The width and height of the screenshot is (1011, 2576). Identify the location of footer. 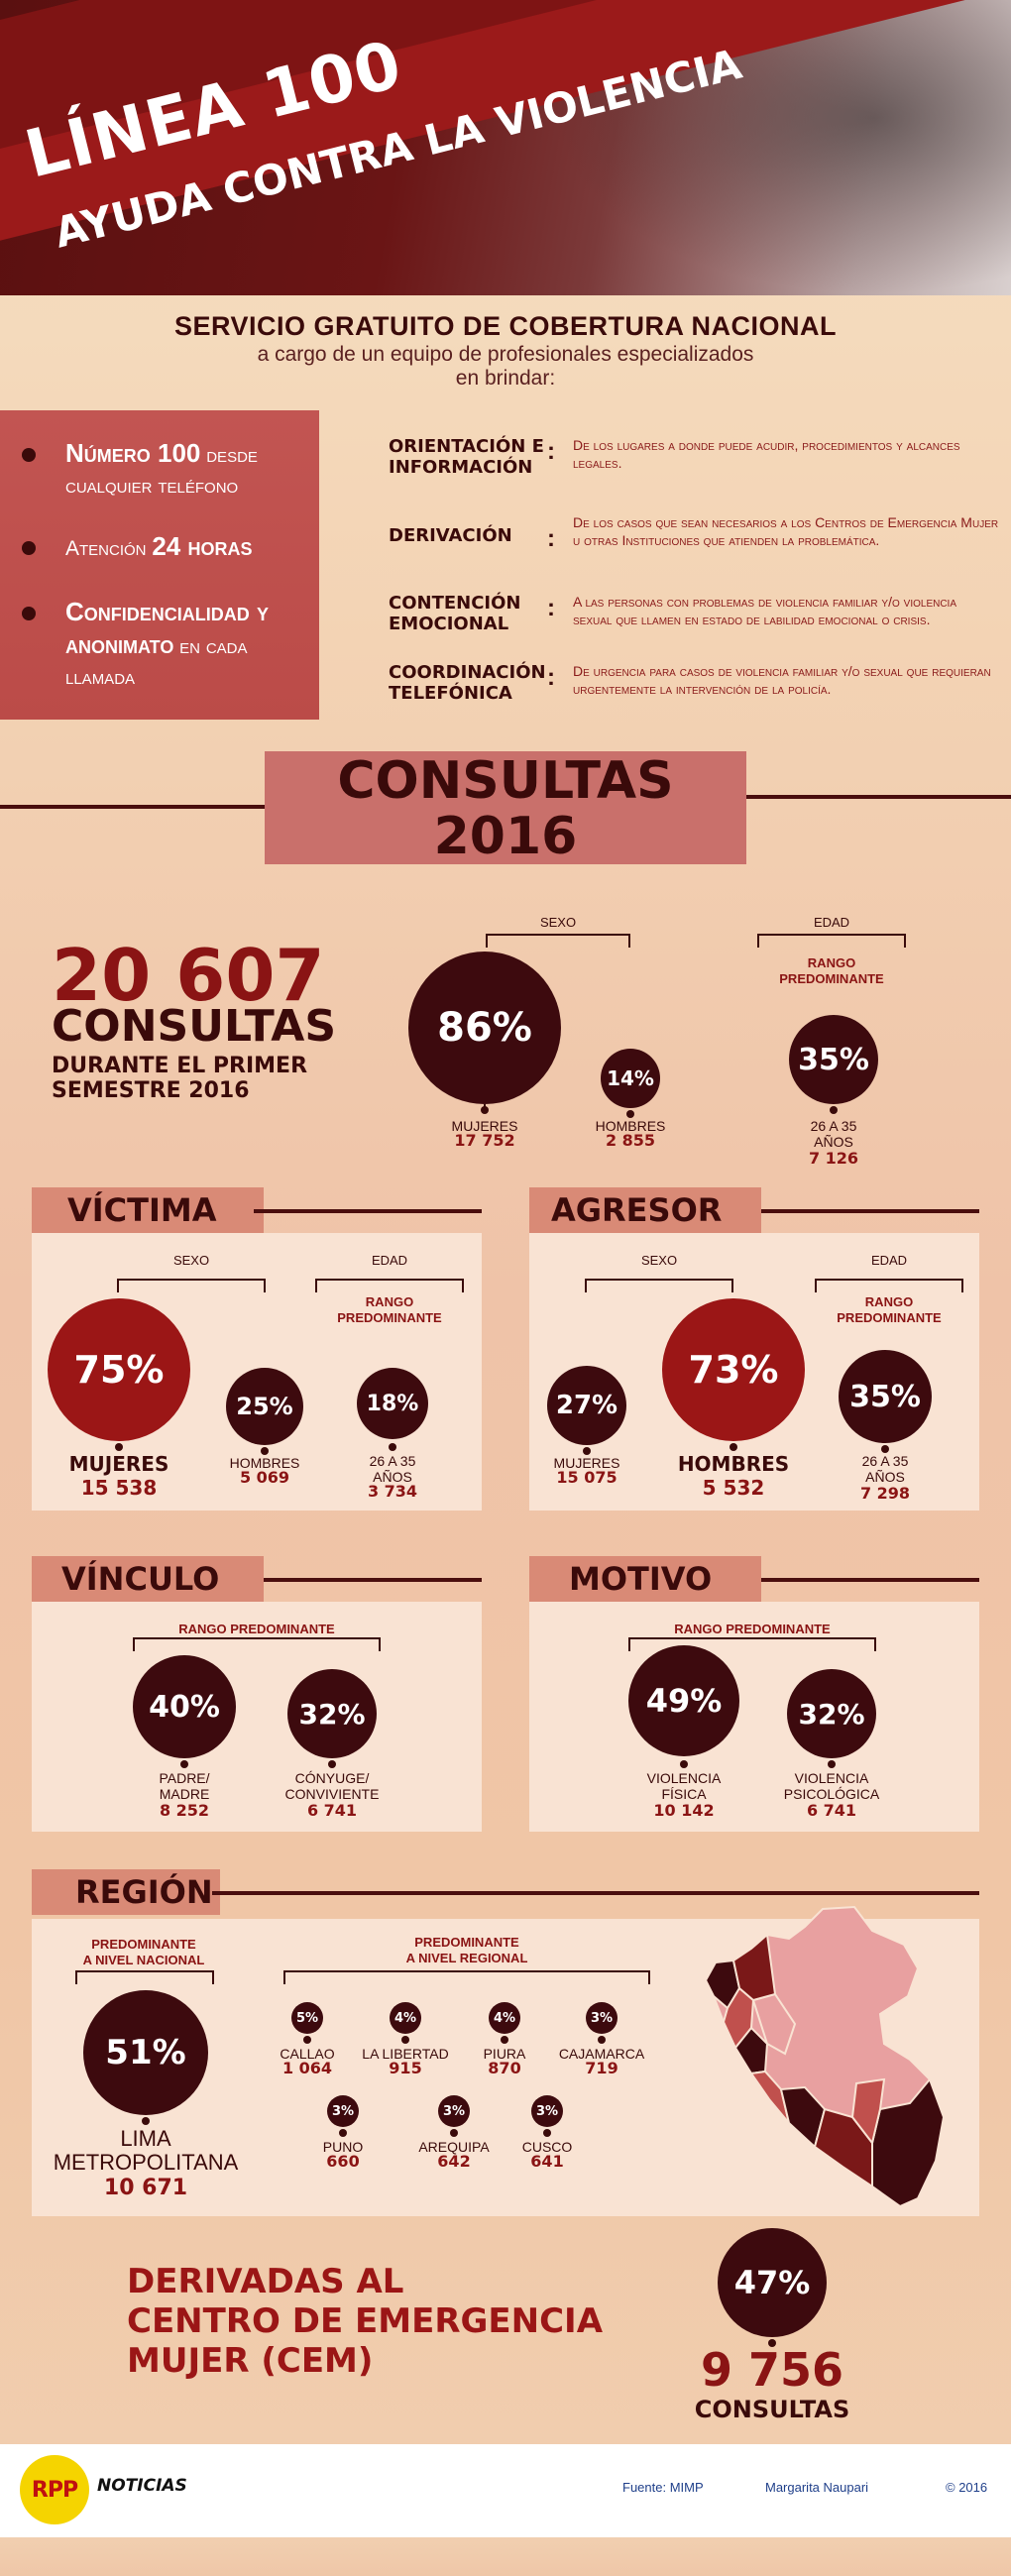
(505, 2490).